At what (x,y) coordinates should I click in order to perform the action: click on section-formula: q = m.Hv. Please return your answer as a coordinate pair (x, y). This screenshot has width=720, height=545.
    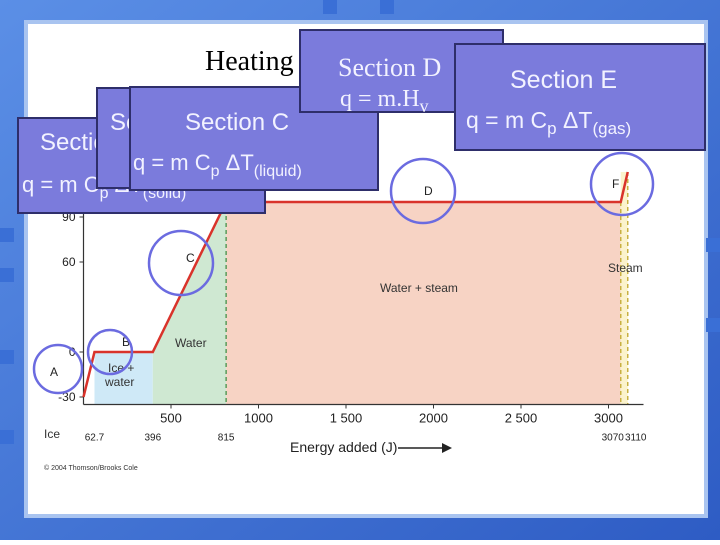
    Looking at the image, I should click on (384, 101).